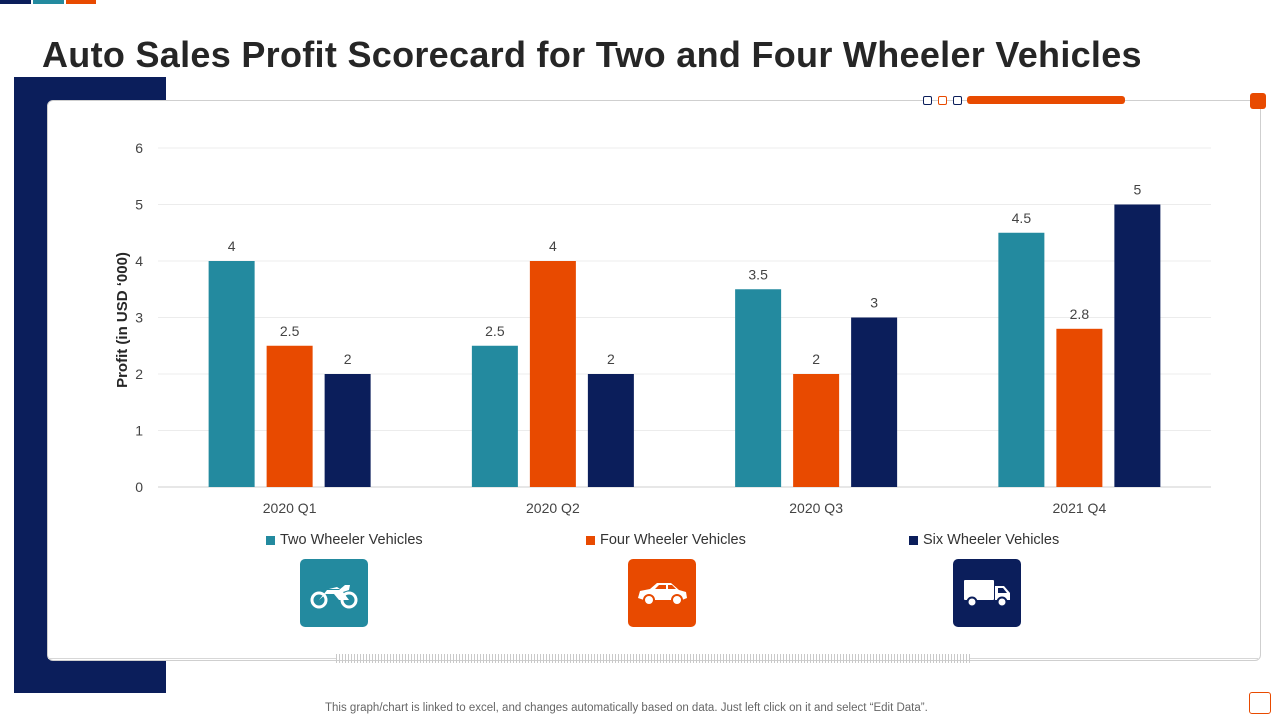 The width and height of the screenshot is (1280, 720). Describe the element at coordinates (816, 508) in the screenshot. I see `x-tick-label: 2020 Q3` at that location.